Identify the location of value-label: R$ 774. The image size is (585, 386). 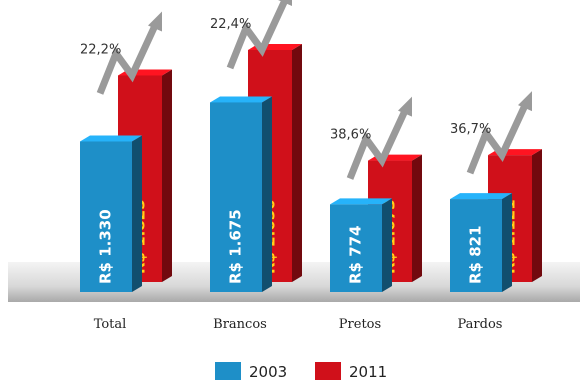
(356, 254).